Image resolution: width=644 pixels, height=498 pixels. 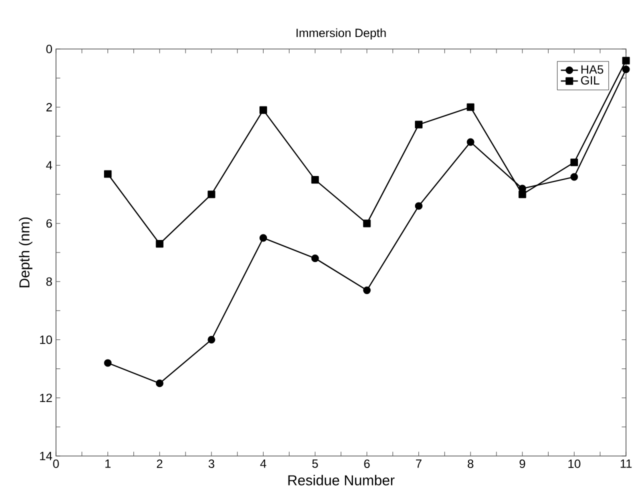 I want to click on y-tick-label: 2, so click(x=49, y=107).